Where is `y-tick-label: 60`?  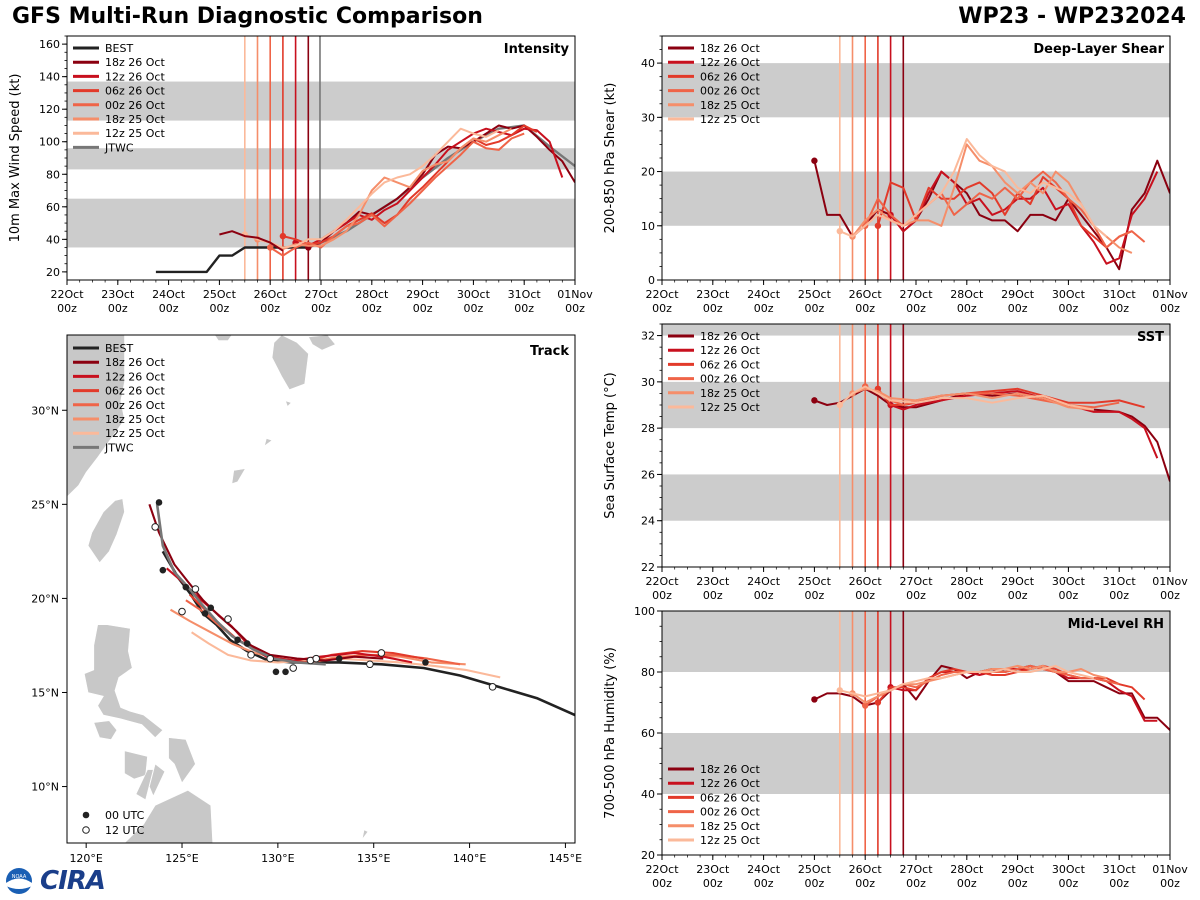 y-tick-label: 60 is located at coordinates (53, 207).